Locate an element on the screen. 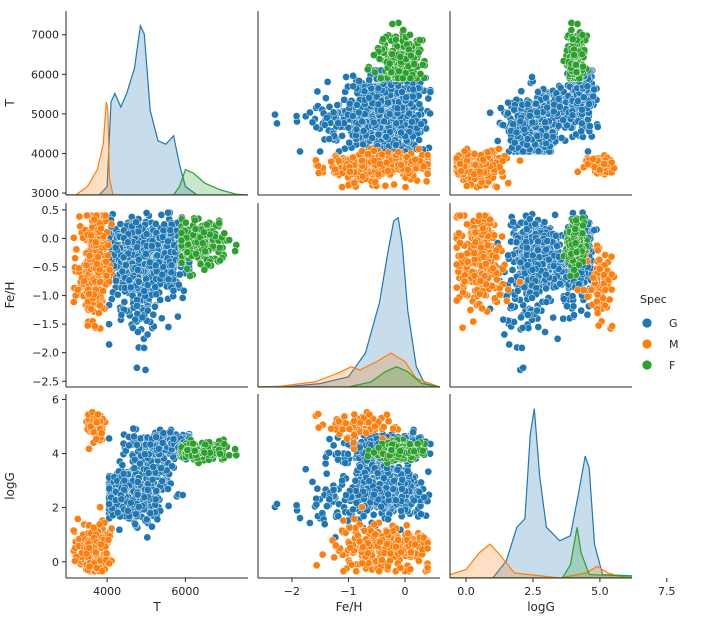 The height and width of the screenshot is (640, 708). panel-logG-vs-FeH is located at coordinates (540, 295).